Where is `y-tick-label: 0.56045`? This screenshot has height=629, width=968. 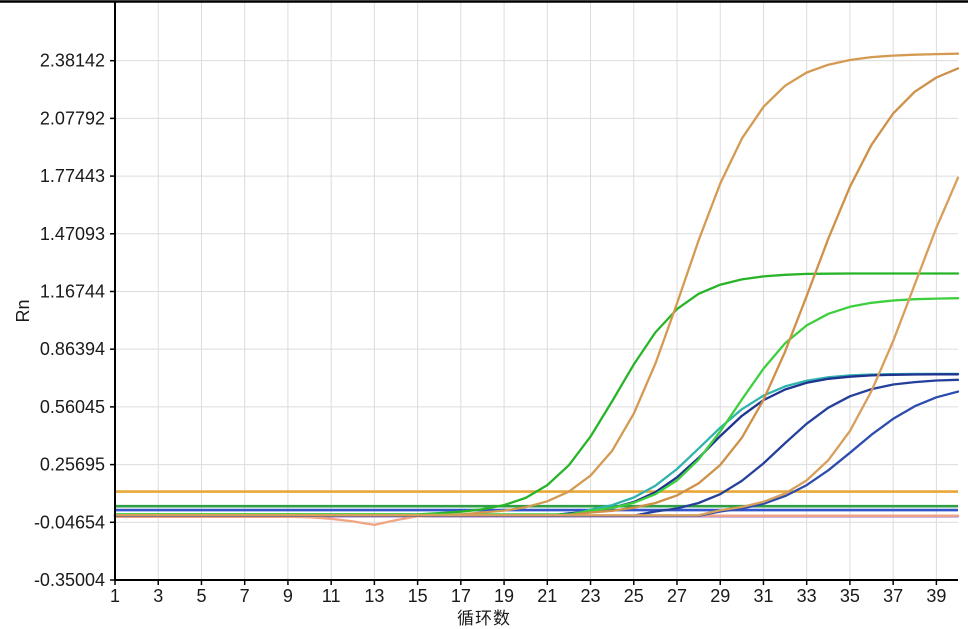
y-tick-label: 0.56045 is located at coordinates (72, 407).